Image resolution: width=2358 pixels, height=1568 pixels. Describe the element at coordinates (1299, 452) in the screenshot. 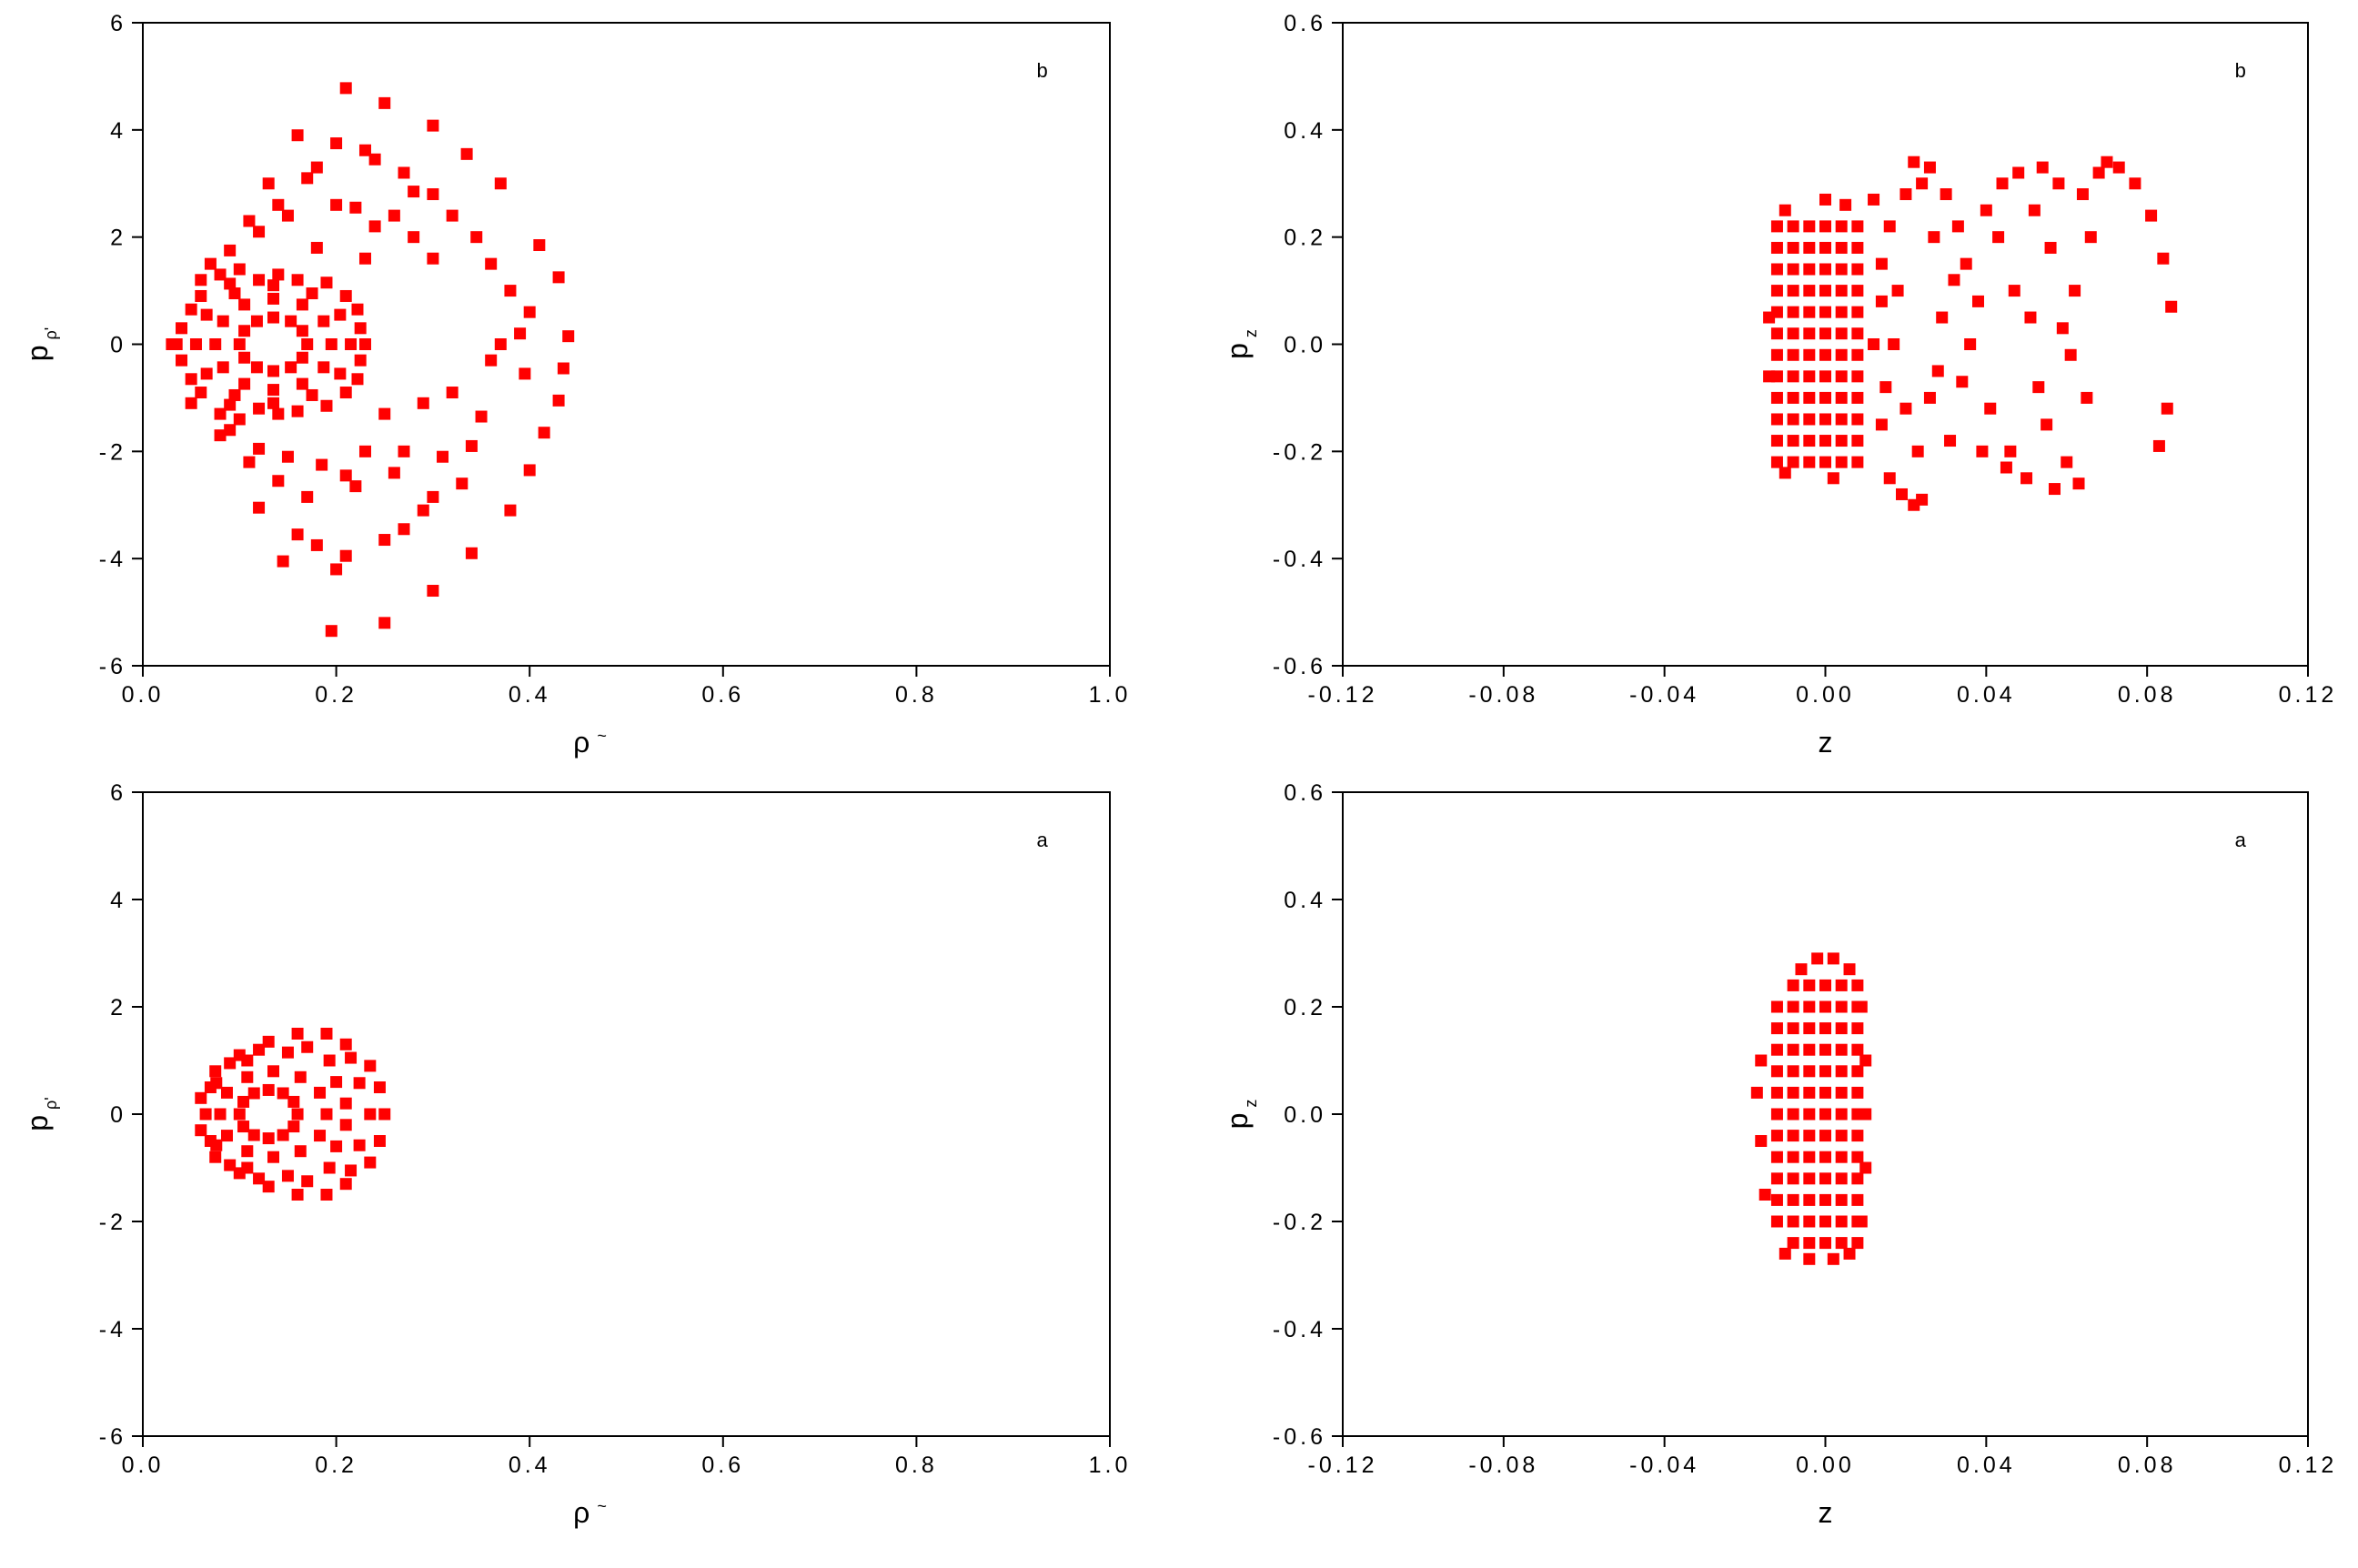

I see `y-tick-label: -0.2` at that location.